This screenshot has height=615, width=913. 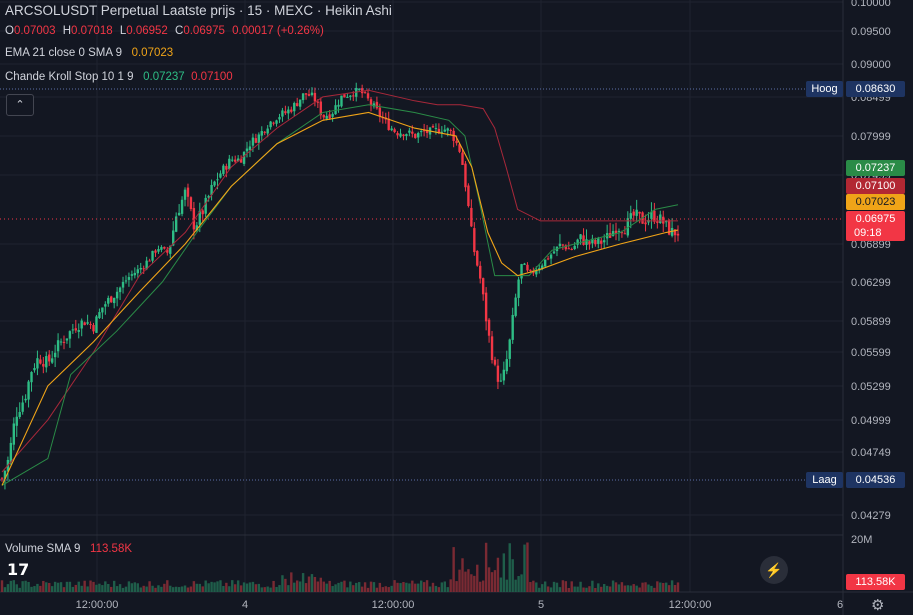 I want to click on tradingview-logo: 17, so click(x=18, y=569).